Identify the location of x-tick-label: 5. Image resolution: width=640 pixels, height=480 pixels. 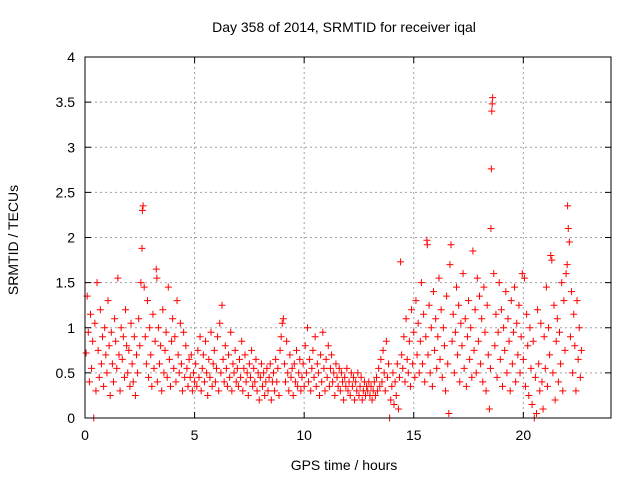
(195, 435).